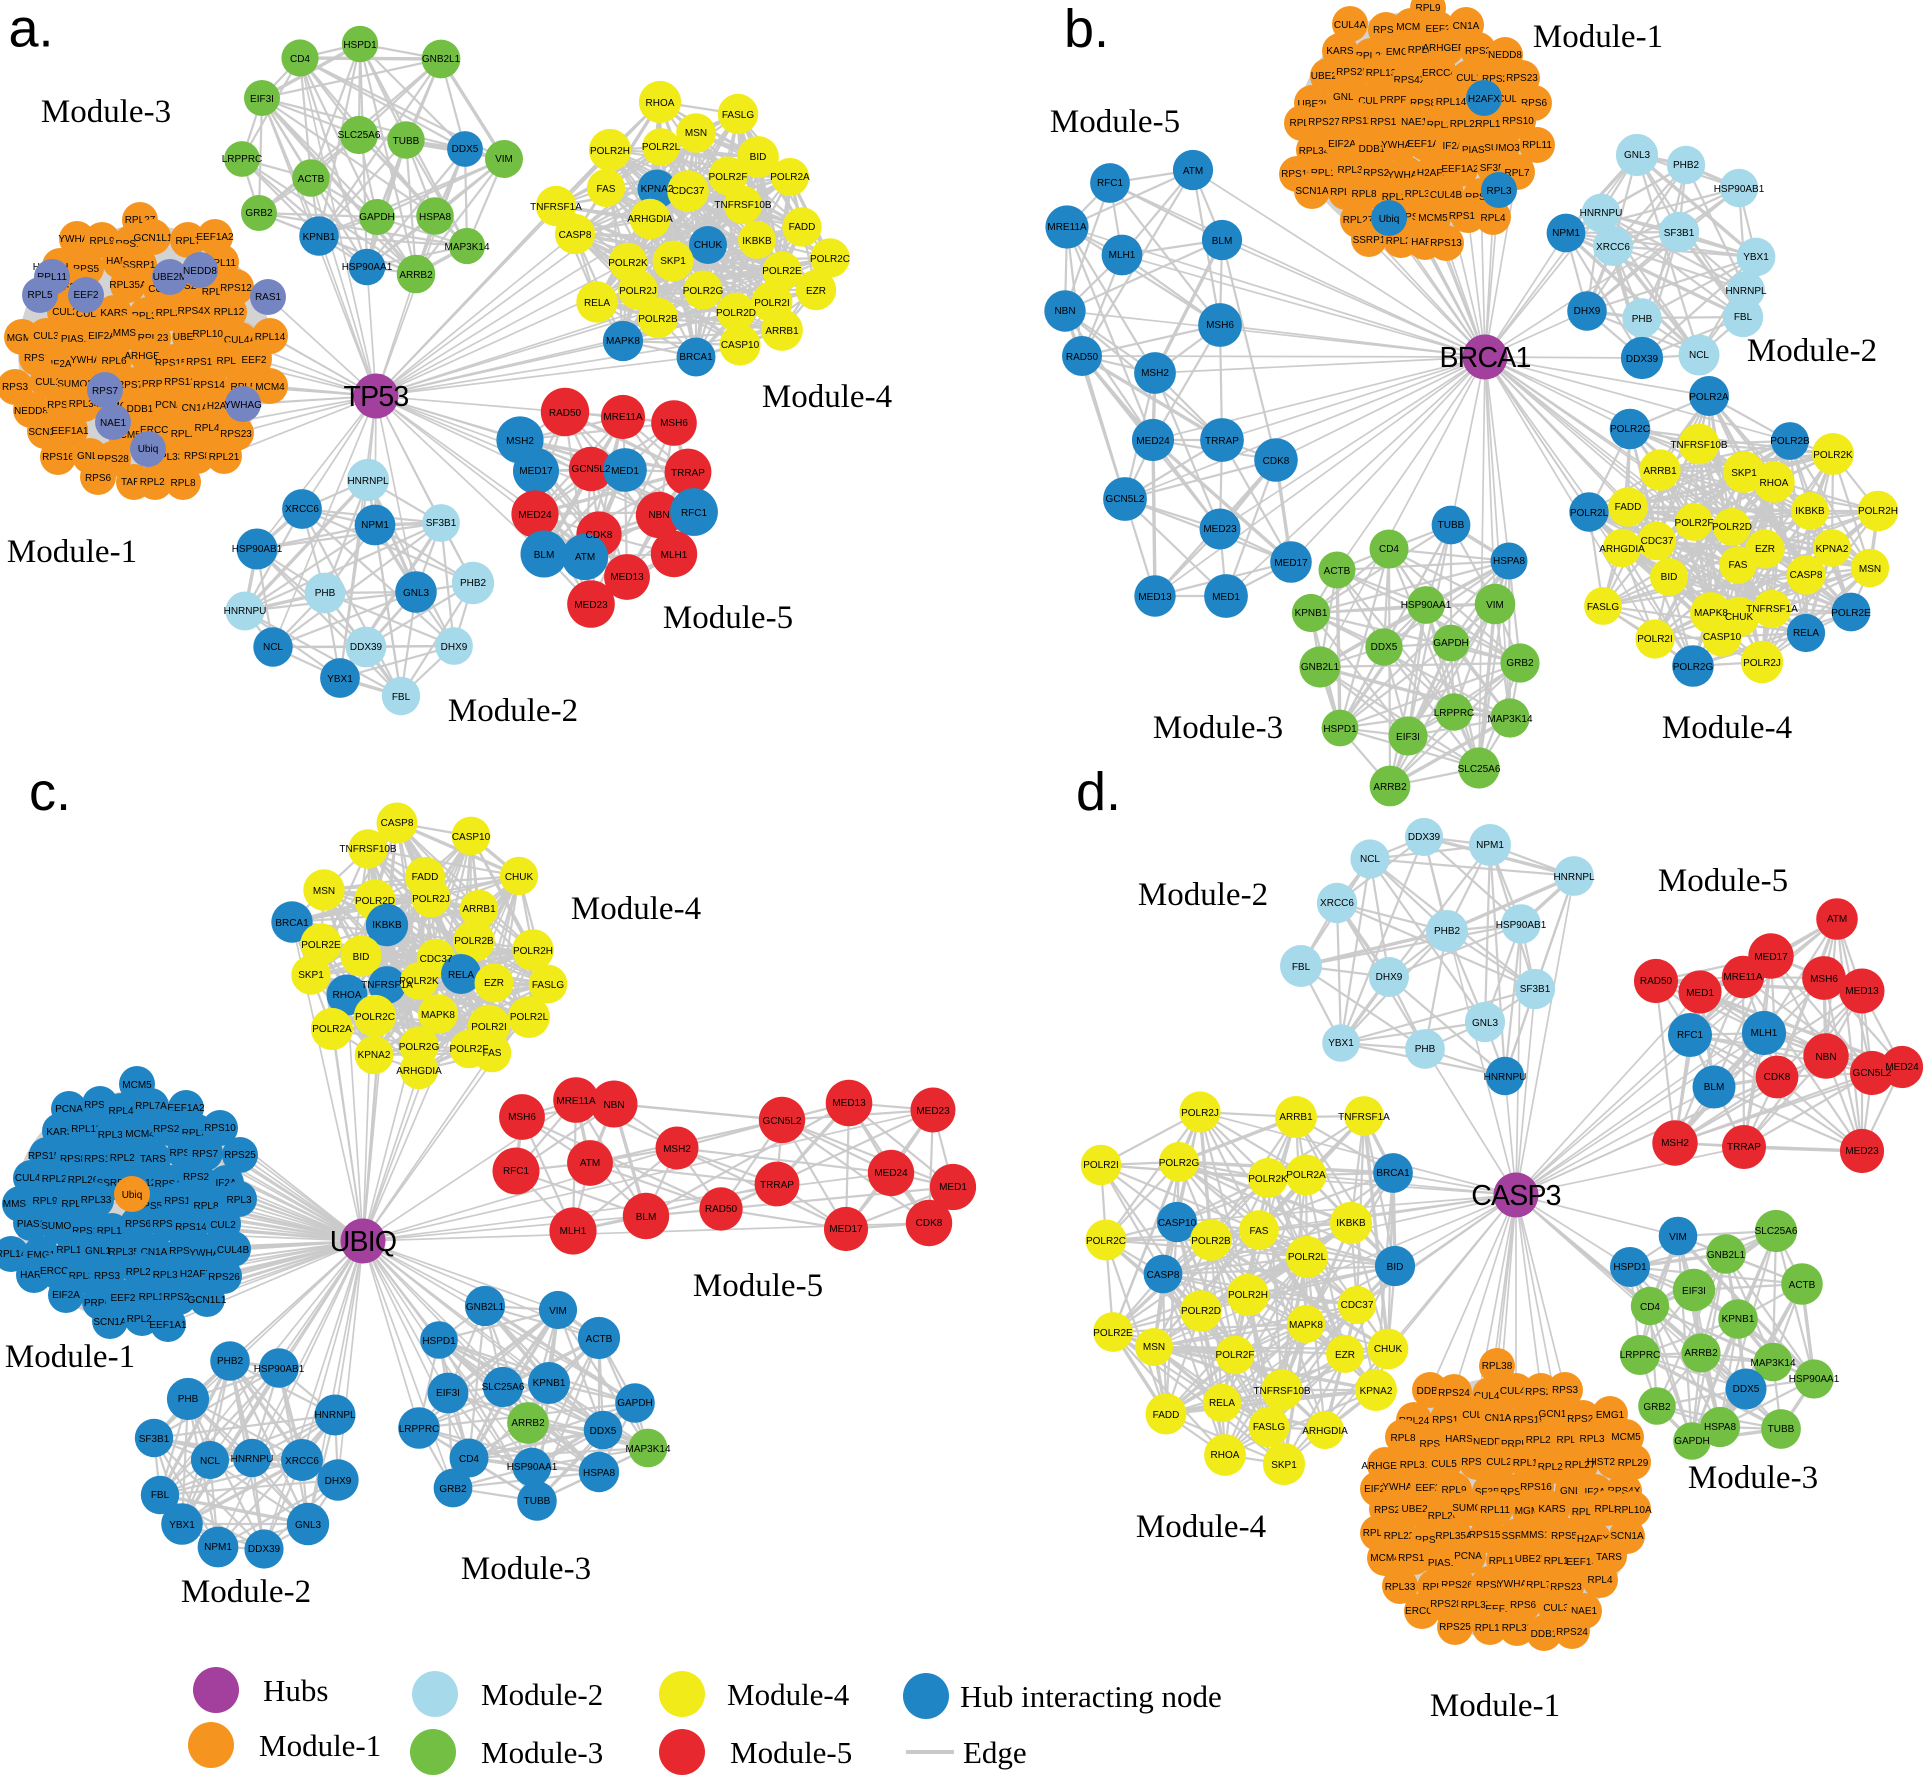 Image resolution: width=1923 pixels, height=1775 pixels. What do you see at coordinates (788, 1694) in the screenshot?
I see `svg-text: Module-4` at bounding box center [788, 1694].